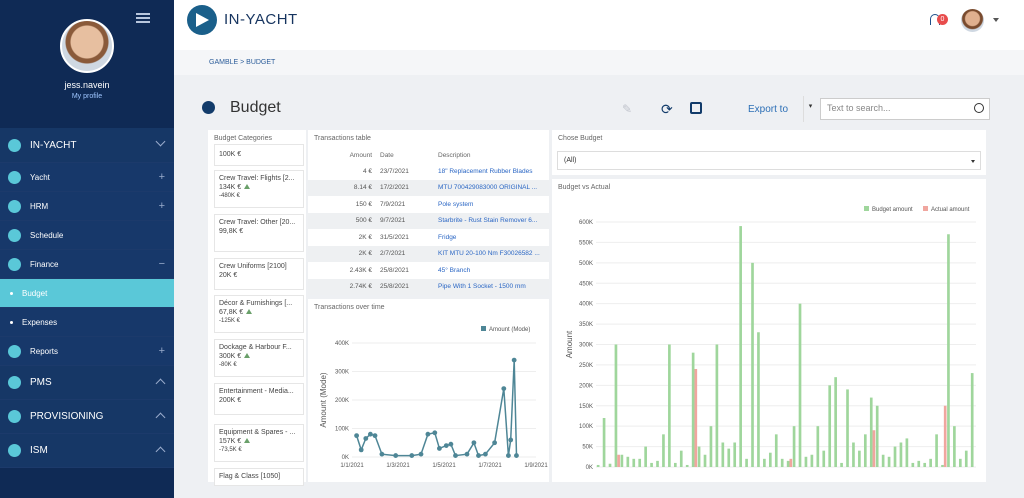 This screenshot has height=498, width=1024. What do you see at coordinates (810, 109) in the screenshot?
I see `export-dropdown-icon: ▾` at bounding box center [810, 109].